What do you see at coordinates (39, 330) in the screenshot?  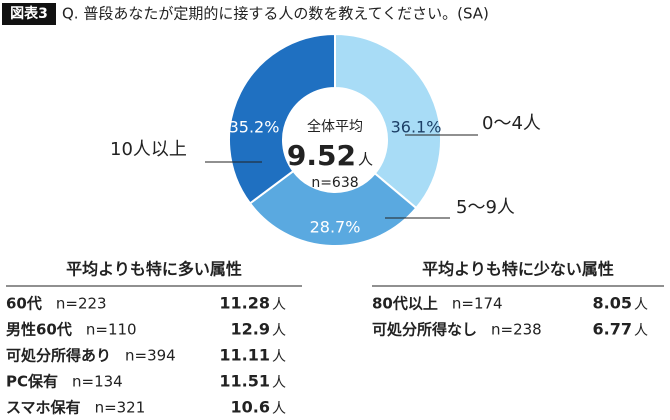 I see `row-name: 男性60代` at bounding box center [39, 330].